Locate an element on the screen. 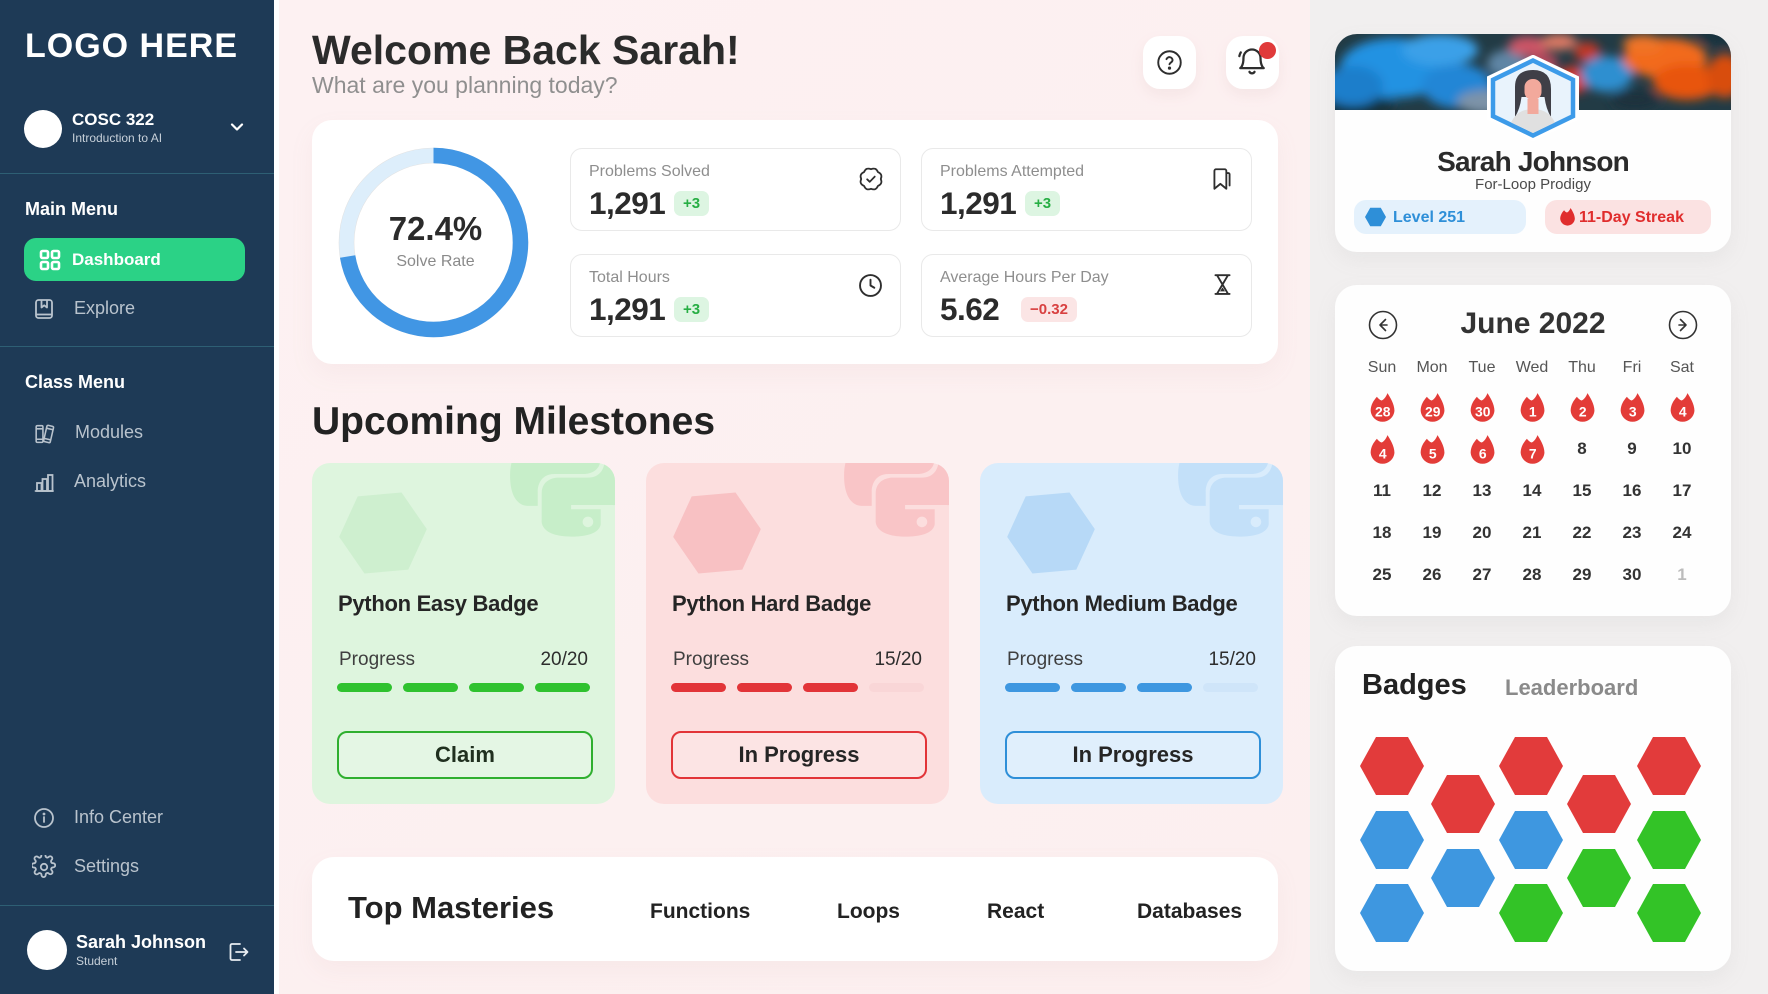  svg-text: 7 is located at coordinates (1532, 453).